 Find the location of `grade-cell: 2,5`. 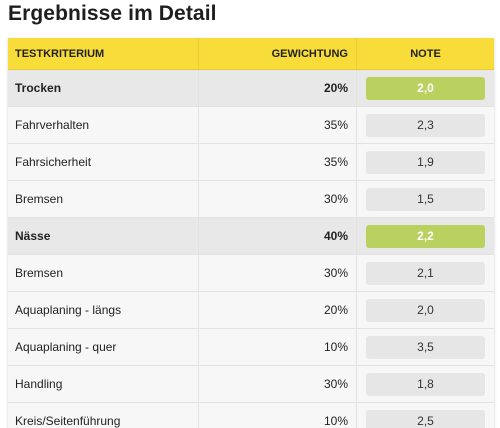

grade-cell: 2,5 is located at coordinates (425, 415).